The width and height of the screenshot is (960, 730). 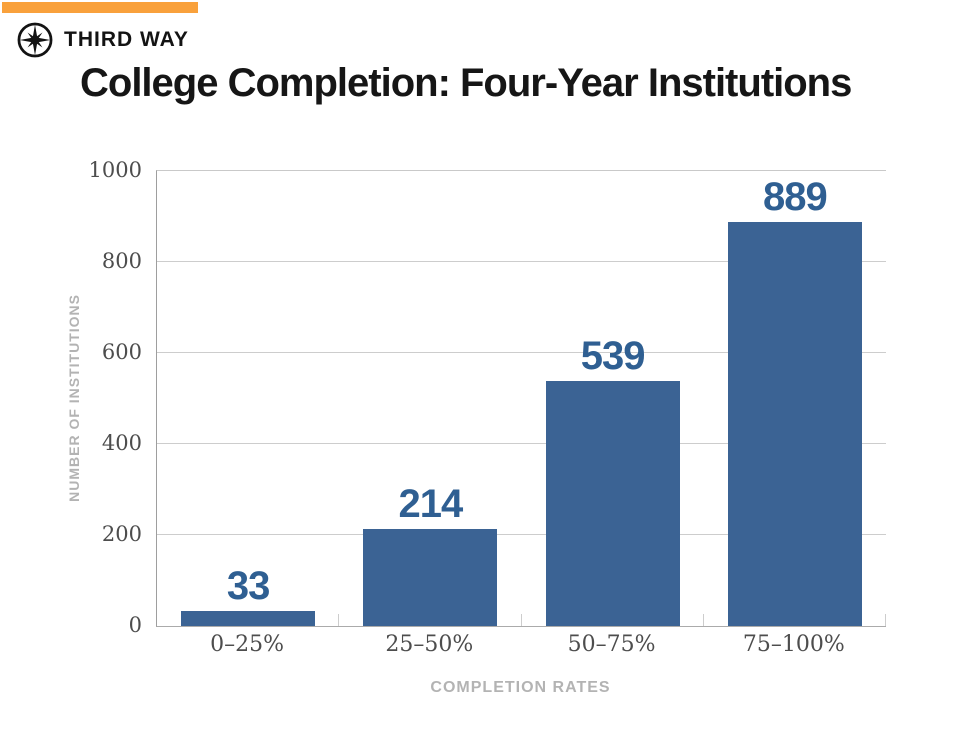 What do you see at coordinates (115, 170) in the screenshot?
I see `y-tick-label-1000: 1000` at bounding box center [115, 170].